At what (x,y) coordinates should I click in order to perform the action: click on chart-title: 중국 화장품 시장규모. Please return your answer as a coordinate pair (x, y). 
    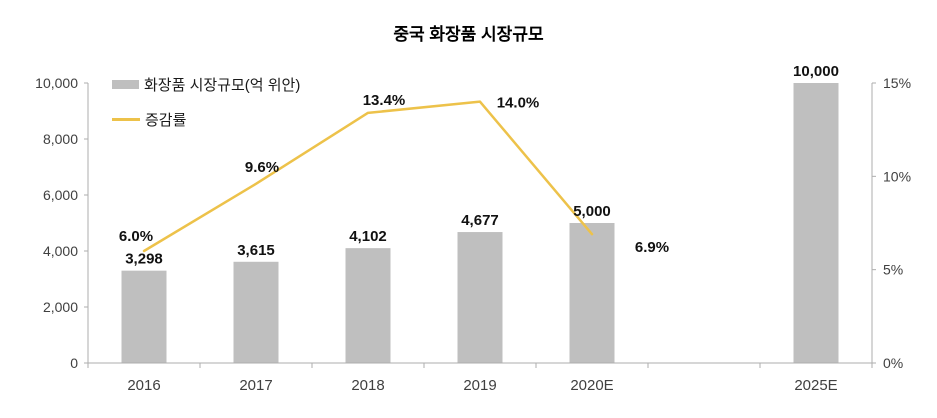
    Looking at the image, I should click on (468, 34).